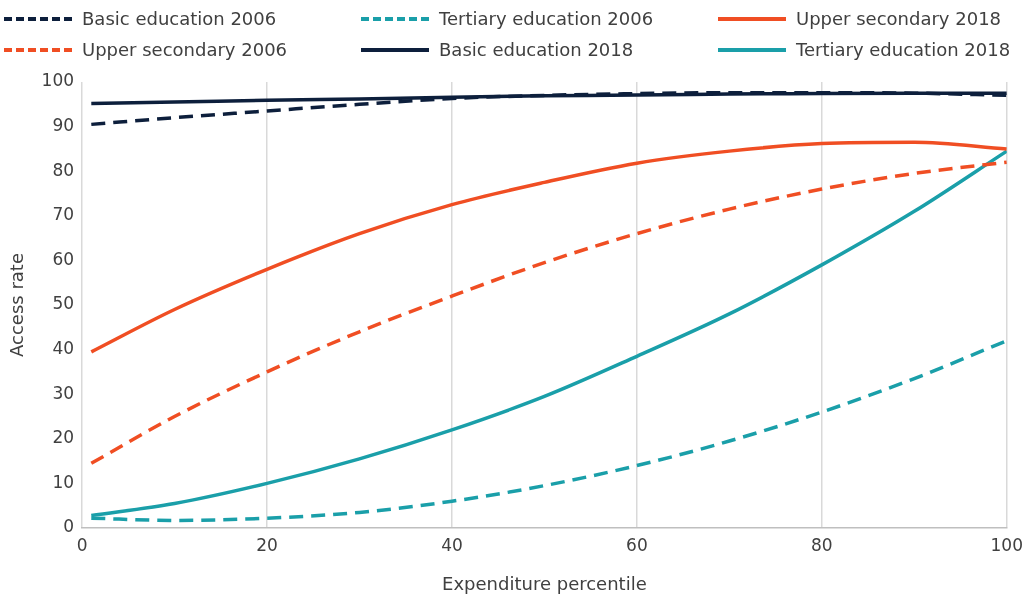  I want to click on x-axis-title: Expenditure percentile, so click(544, 583).